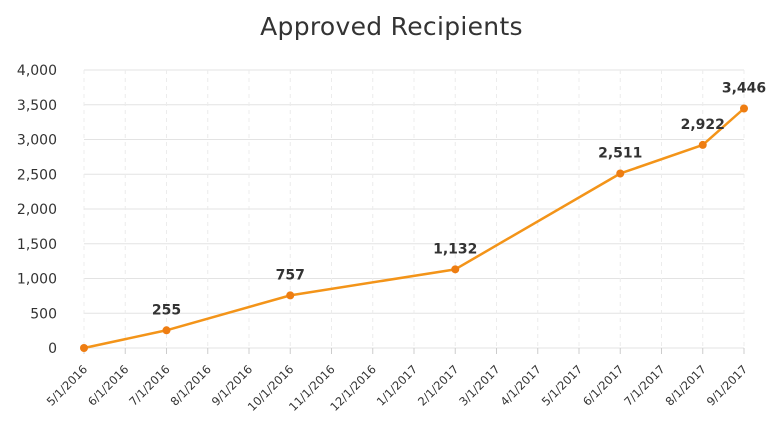 The height and width of the screenshot is (448, 783). Describe the element at coordinates (644, 385) in the screenshot. I see `x-tick-label: 7/1/2017` at that location.